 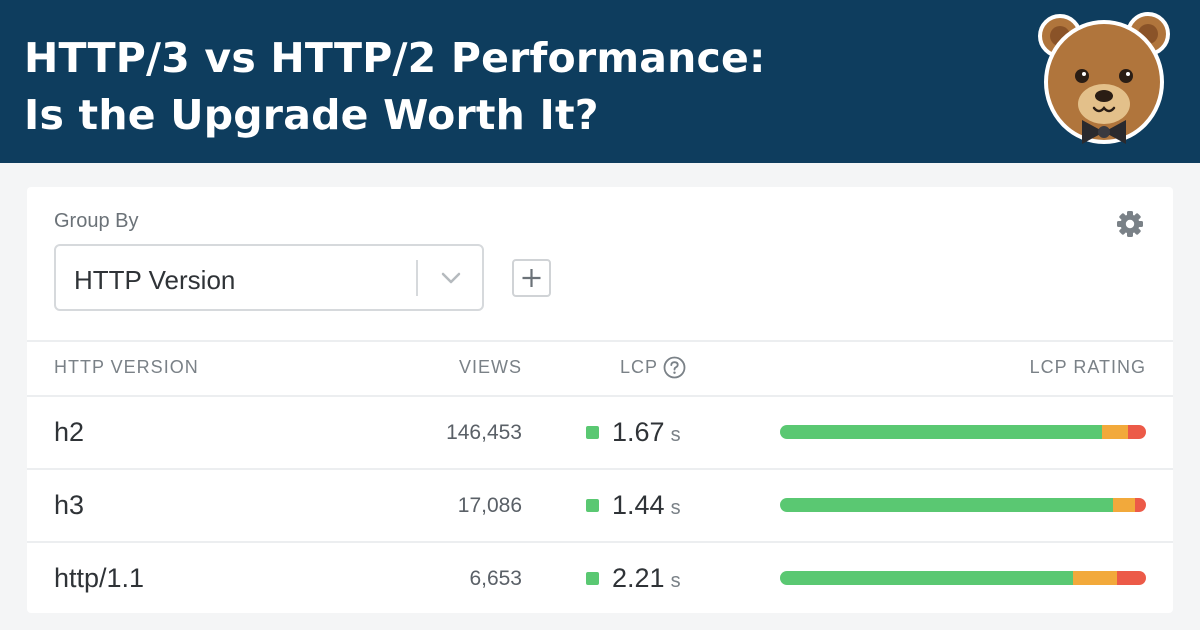 What do you see at coordinates (1087, 367) in the screenshot?
I see `column-header-lcp-rating: LCP RATING` at bounding box center [1087, 367].